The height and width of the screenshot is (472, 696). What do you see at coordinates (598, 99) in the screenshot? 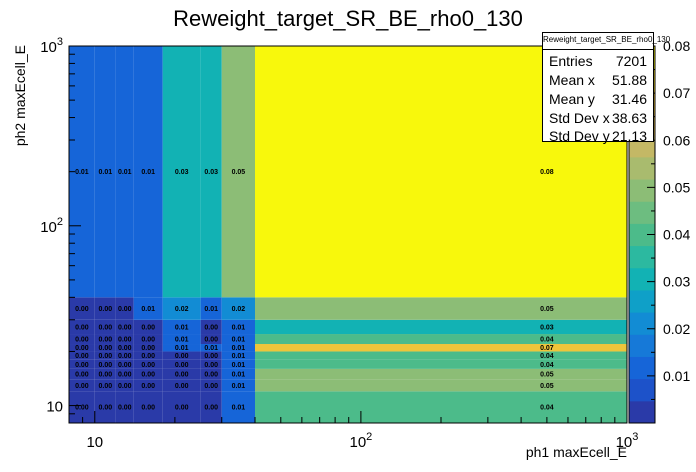
I see `stats-row-mean-y: Mean y 31.46` at bounding box center [598, 99].